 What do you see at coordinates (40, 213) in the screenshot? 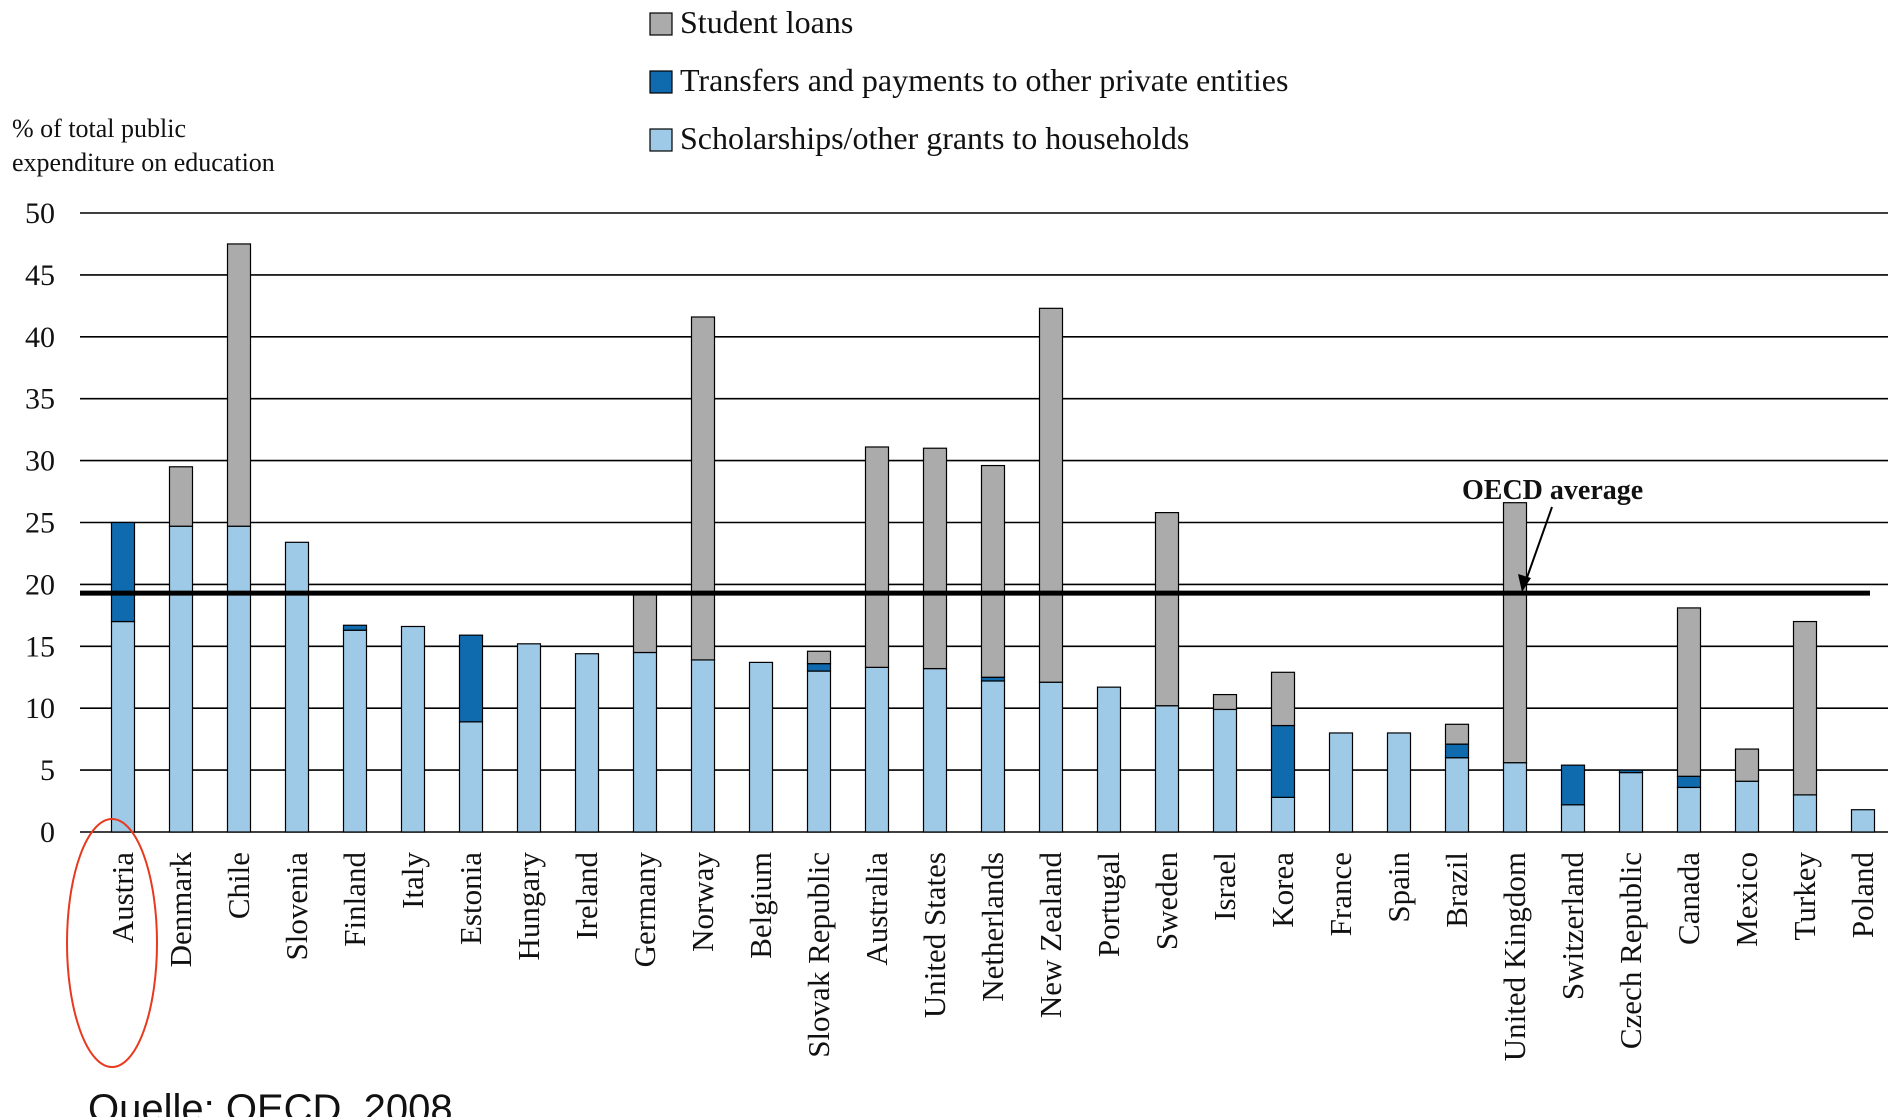
I see `y-tick-label: 50` at bounding box center [40, 213].